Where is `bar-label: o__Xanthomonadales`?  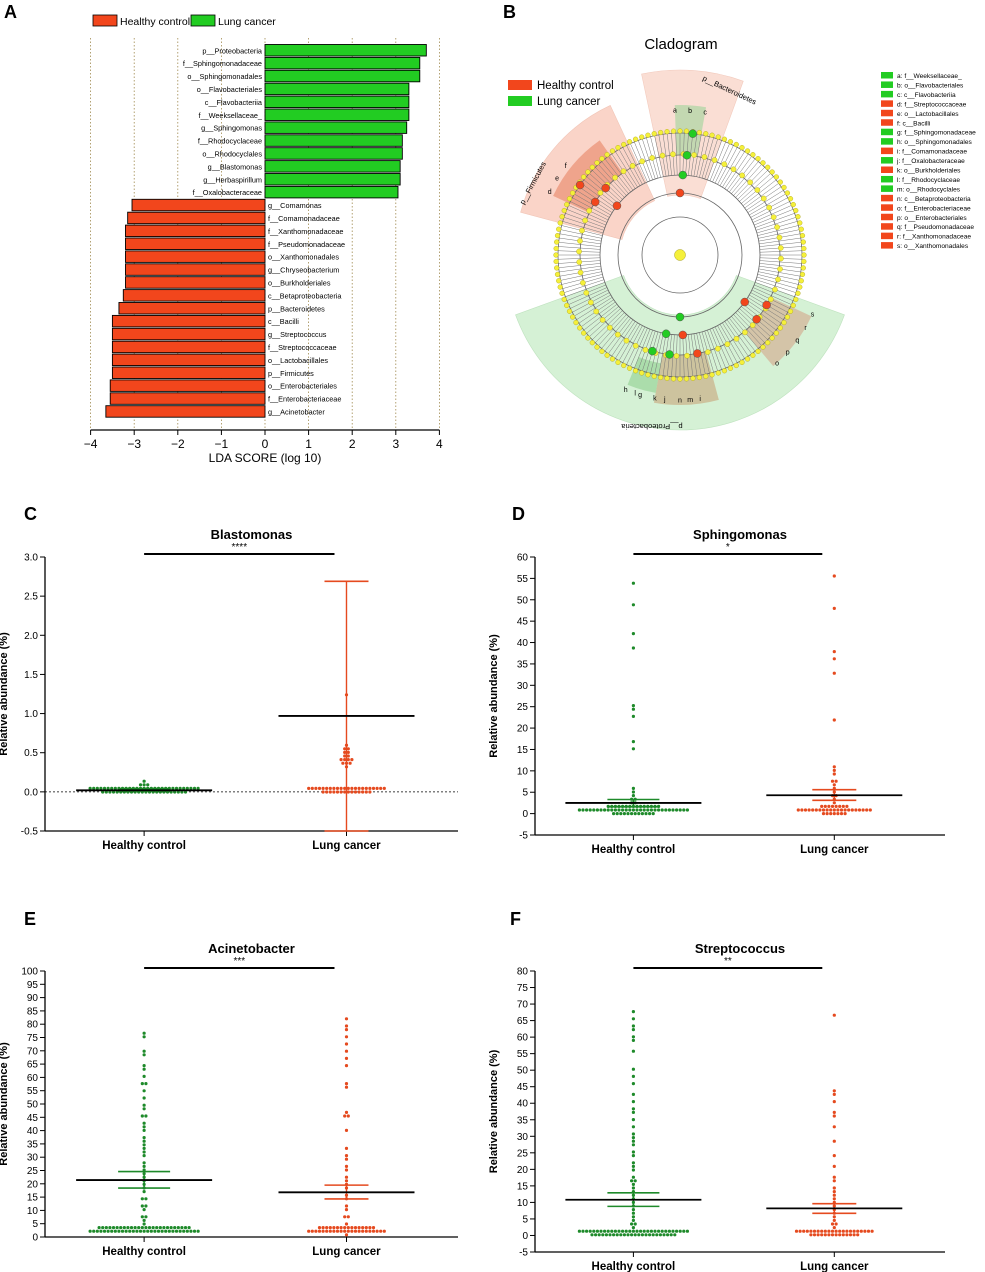
bar-label: o__Xanthomonadales is located at coordinates (303, 257).